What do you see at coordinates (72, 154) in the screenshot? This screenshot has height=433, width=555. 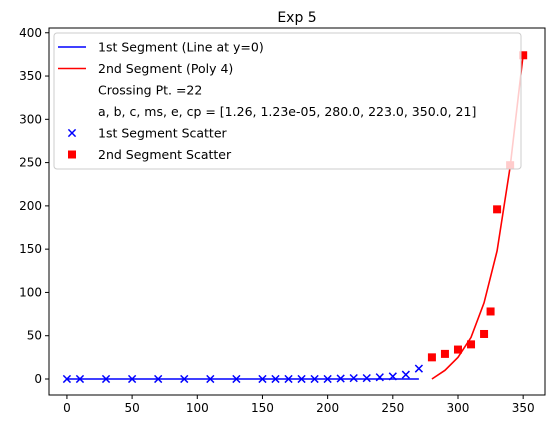 I see `legend-square-handle` at bounding box center [72, 154].